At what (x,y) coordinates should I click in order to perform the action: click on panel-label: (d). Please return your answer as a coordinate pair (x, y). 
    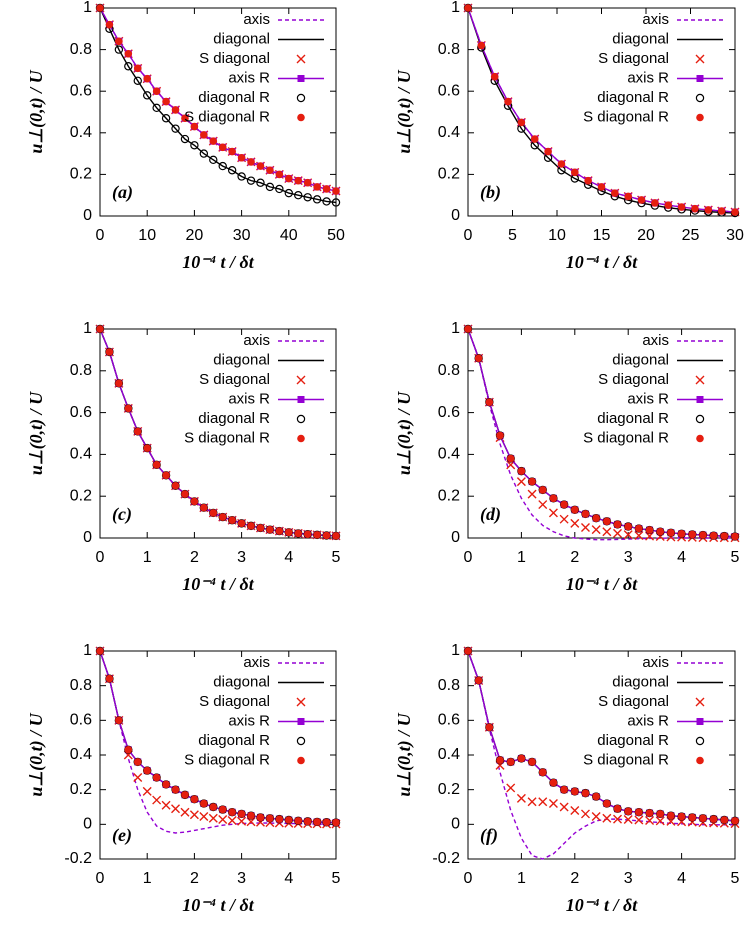
    Looking at the image, I should click on (490, 514).